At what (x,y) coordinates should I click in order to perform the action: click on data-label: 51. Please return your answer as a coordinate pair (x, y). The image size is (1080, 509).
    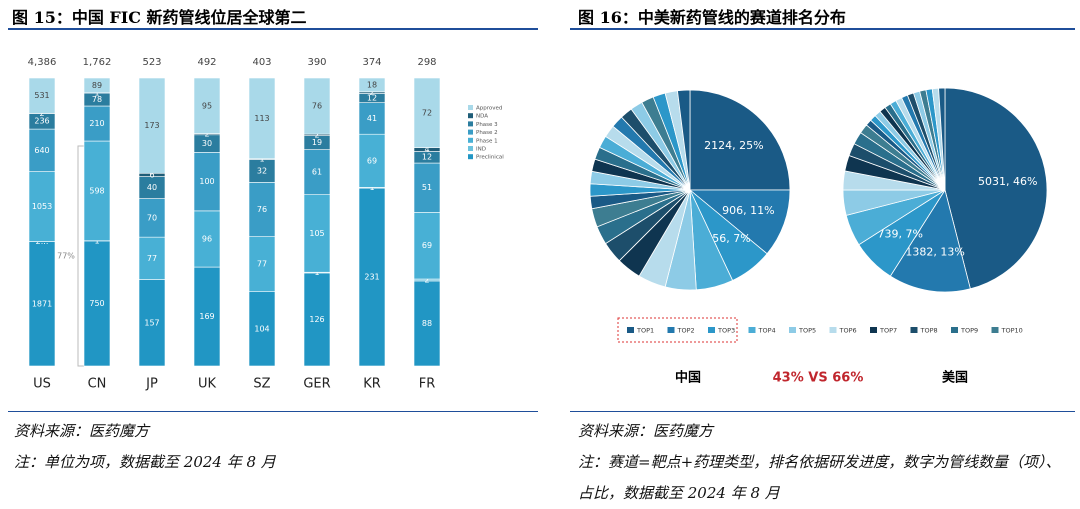
    Looking at the image, I should click on (427, 187).